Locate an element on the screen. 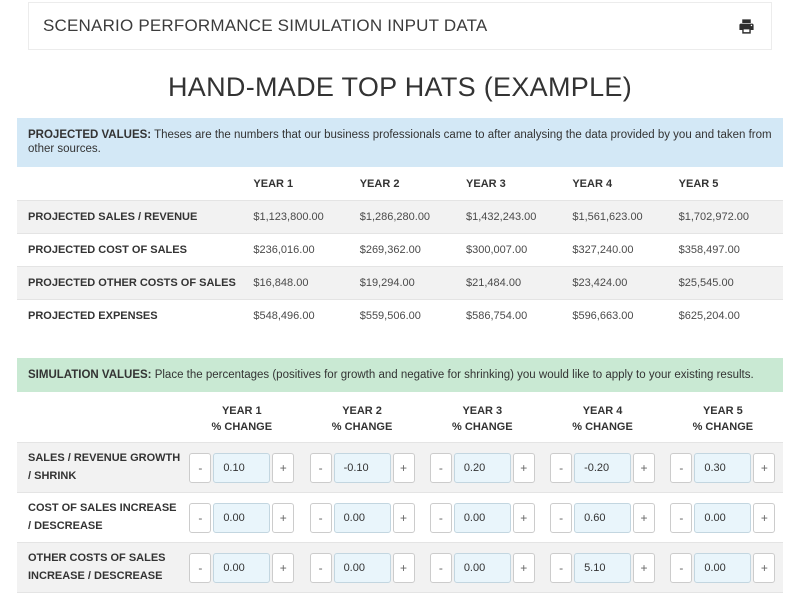 The height and width of the screenshot is (600, 800). printer-icon is located at coordinates (746, 26).